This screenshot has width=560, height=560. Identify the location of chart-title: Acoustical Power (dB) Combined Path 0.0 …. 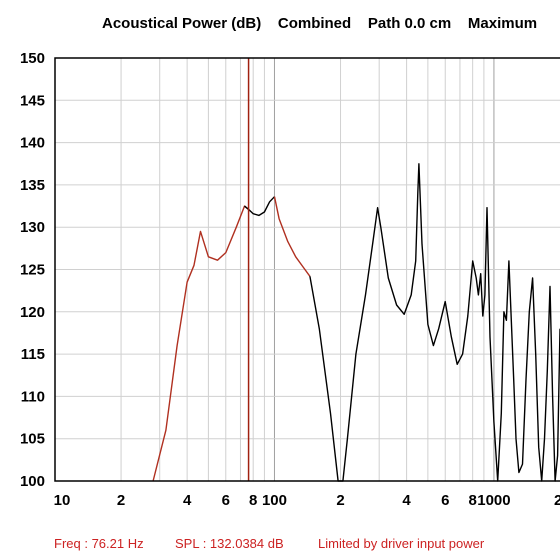
(319, 23).